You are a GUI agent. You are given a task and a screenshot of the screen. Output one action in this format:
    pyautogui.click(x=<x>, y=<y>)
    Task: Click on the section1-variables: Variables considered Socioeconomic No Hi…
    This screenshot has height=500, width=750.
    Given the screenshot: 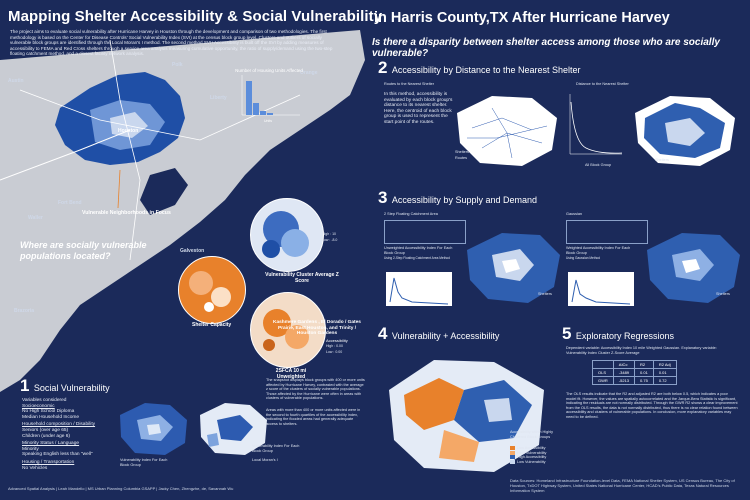 What is the action you would take?
    pyautogui.click(x=67, y=434)
    